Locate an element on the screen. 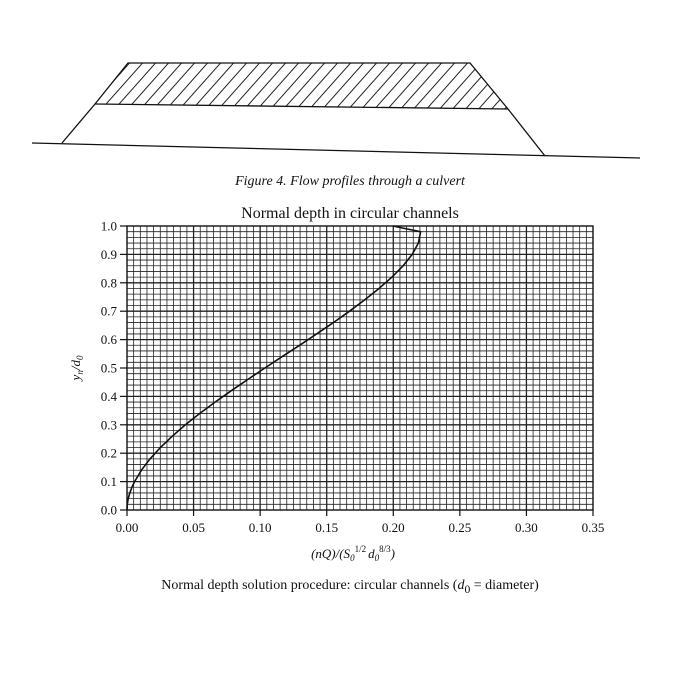 This screenshot has height=685, width=700. x-tick-label: 0.20 is located at coordinates (393, 527).